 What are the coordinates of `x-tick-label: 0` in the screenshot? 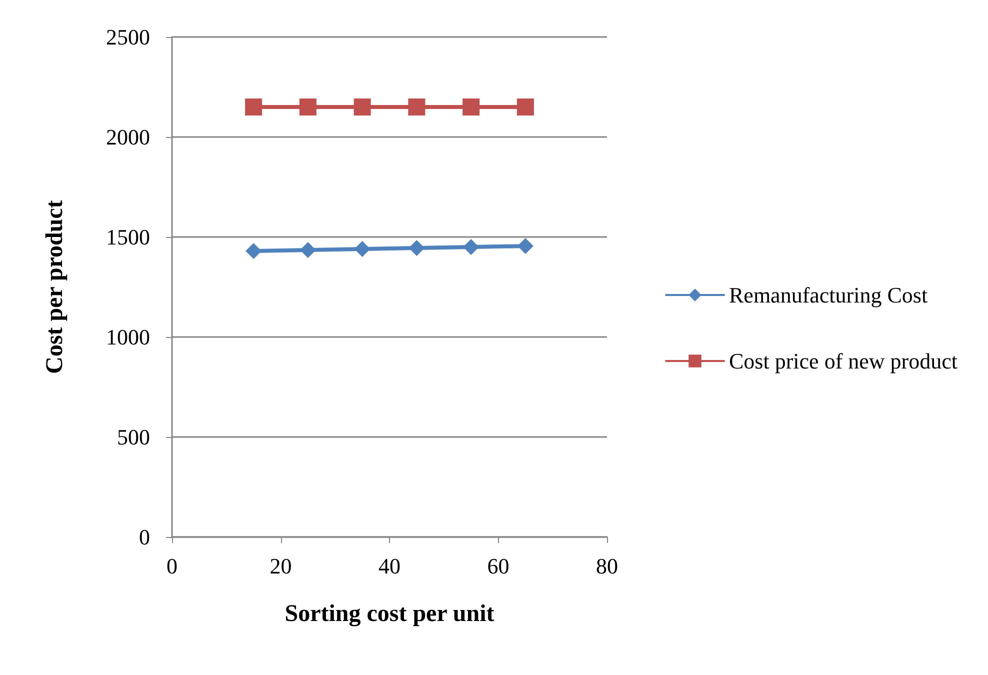 It's located at (172, 566).